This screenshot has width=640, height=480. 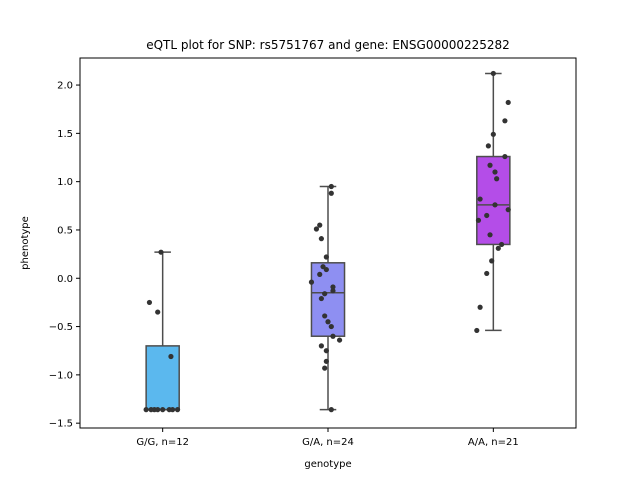 What do you see at coordinates (493, 442) in the screenshot?
I see `x-tick-label: A/A, n=21` at bounding box center [493, 442].